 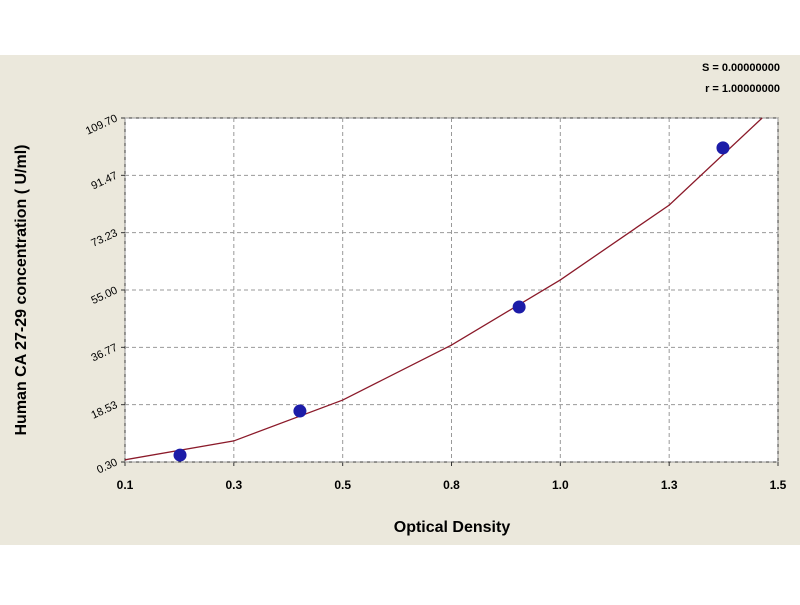 I want to click on x-tick-label: 0.3, so click(x=233, y=485).